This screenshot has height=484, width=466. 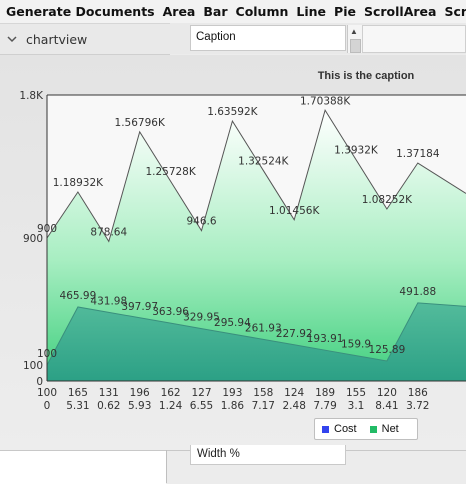 I want to click on data-label: 1.37184, so click(x=418, y=154).